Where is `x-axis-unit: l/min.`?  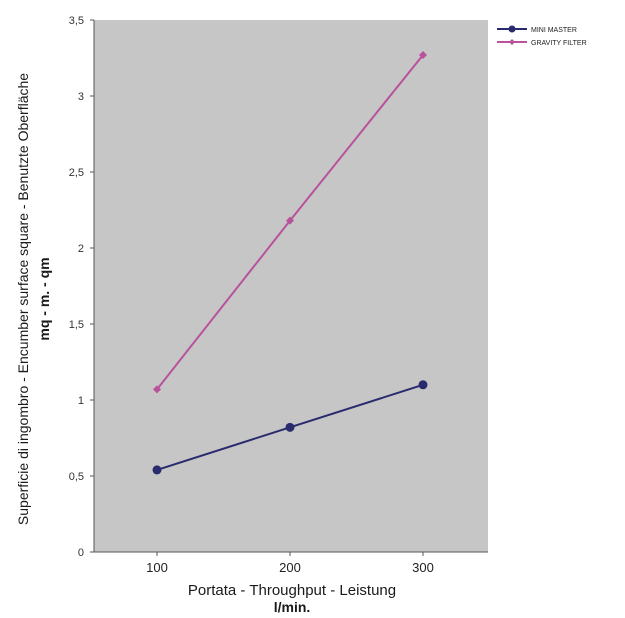 x-axis-unit: l/min. is located at coordinates (292, 607).